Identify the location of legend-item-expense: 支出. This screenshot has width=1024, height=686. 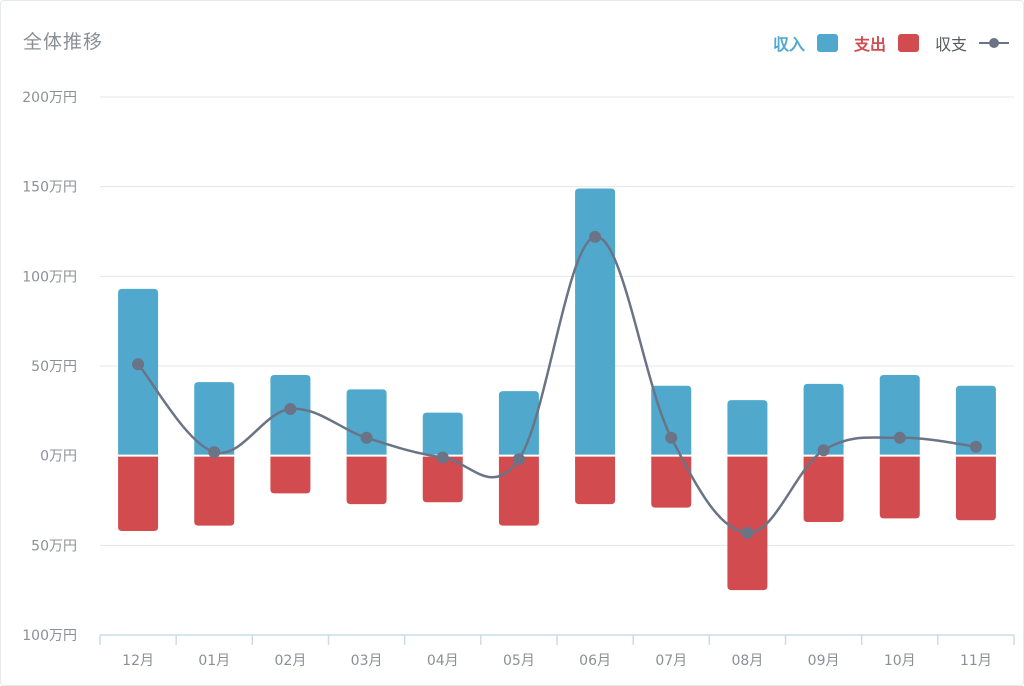
(886, 43).